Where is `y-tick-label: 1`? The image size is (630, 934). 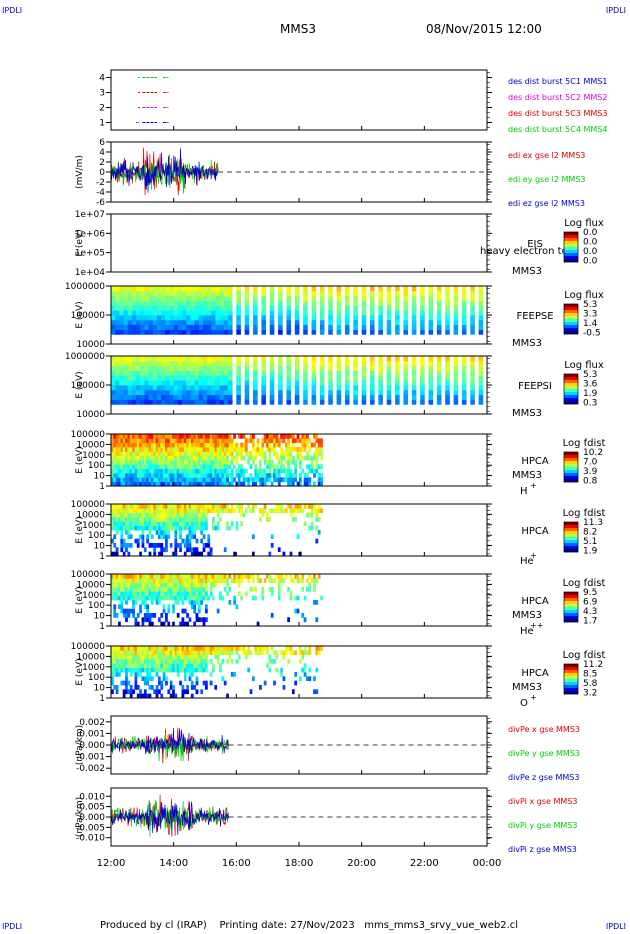 y-tick-label: 1 is located at coordinates (102, 557).